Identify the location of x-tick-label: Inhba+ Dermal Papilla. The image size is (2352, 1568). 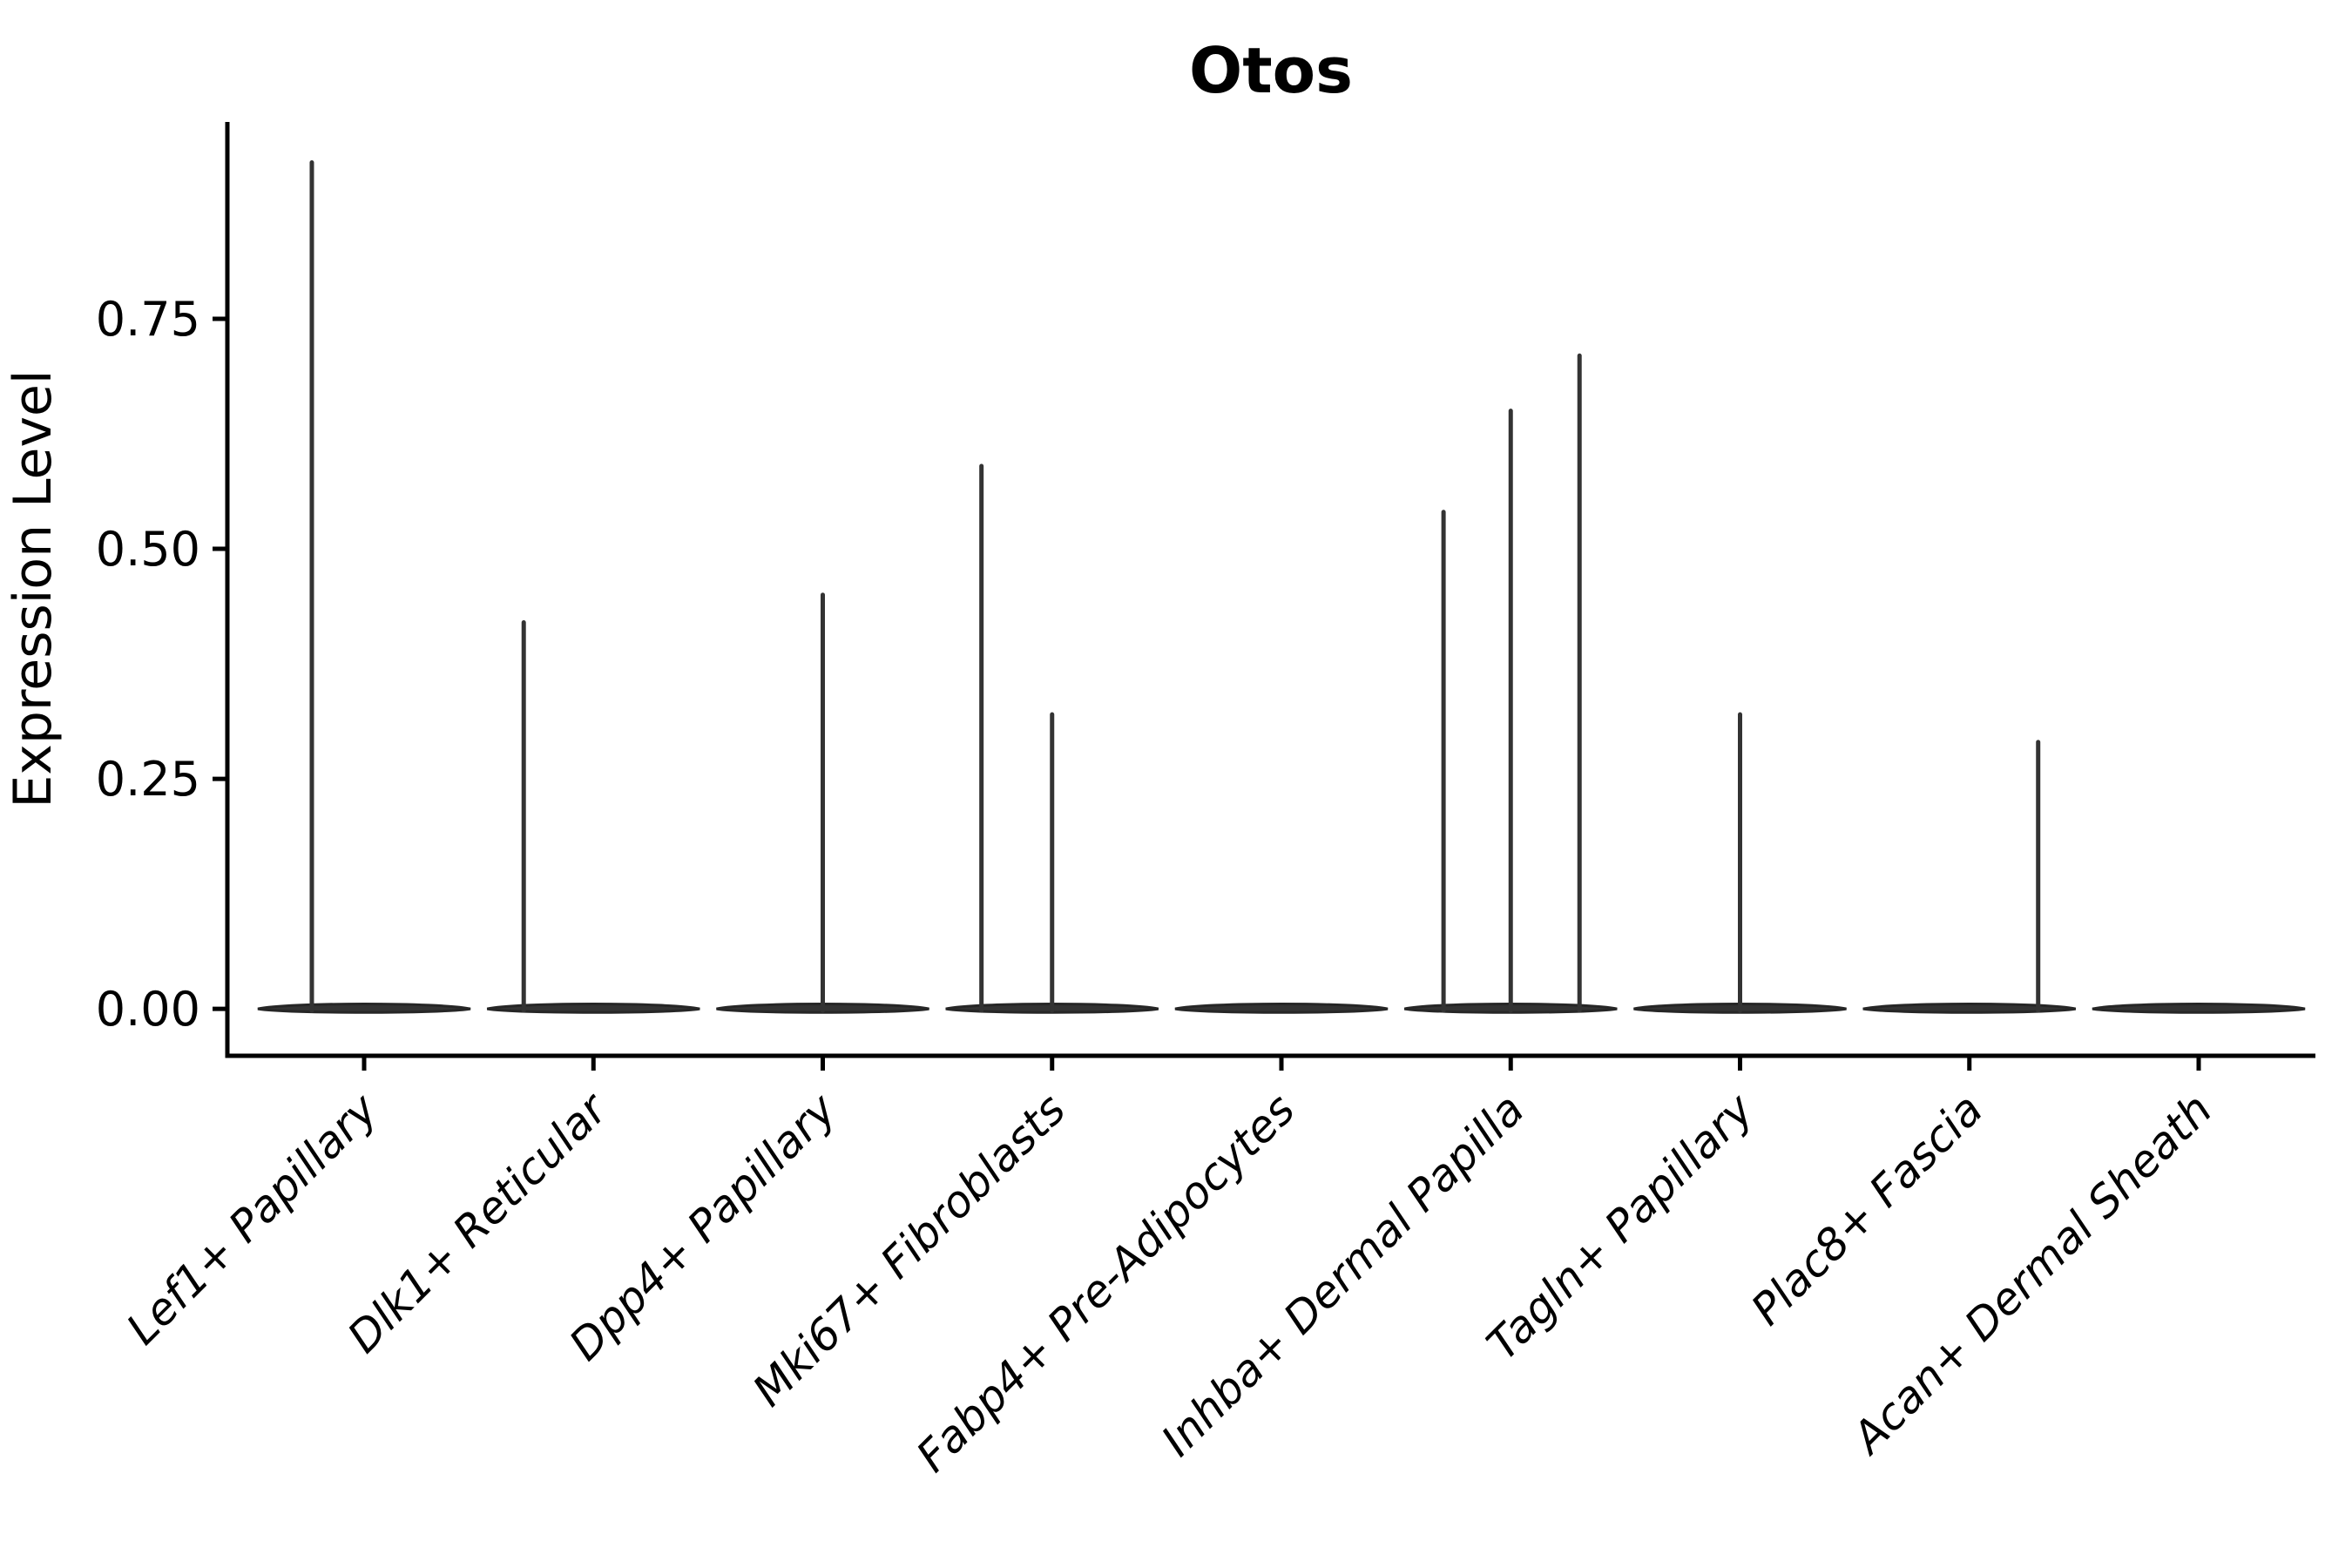
(1342, 1274).